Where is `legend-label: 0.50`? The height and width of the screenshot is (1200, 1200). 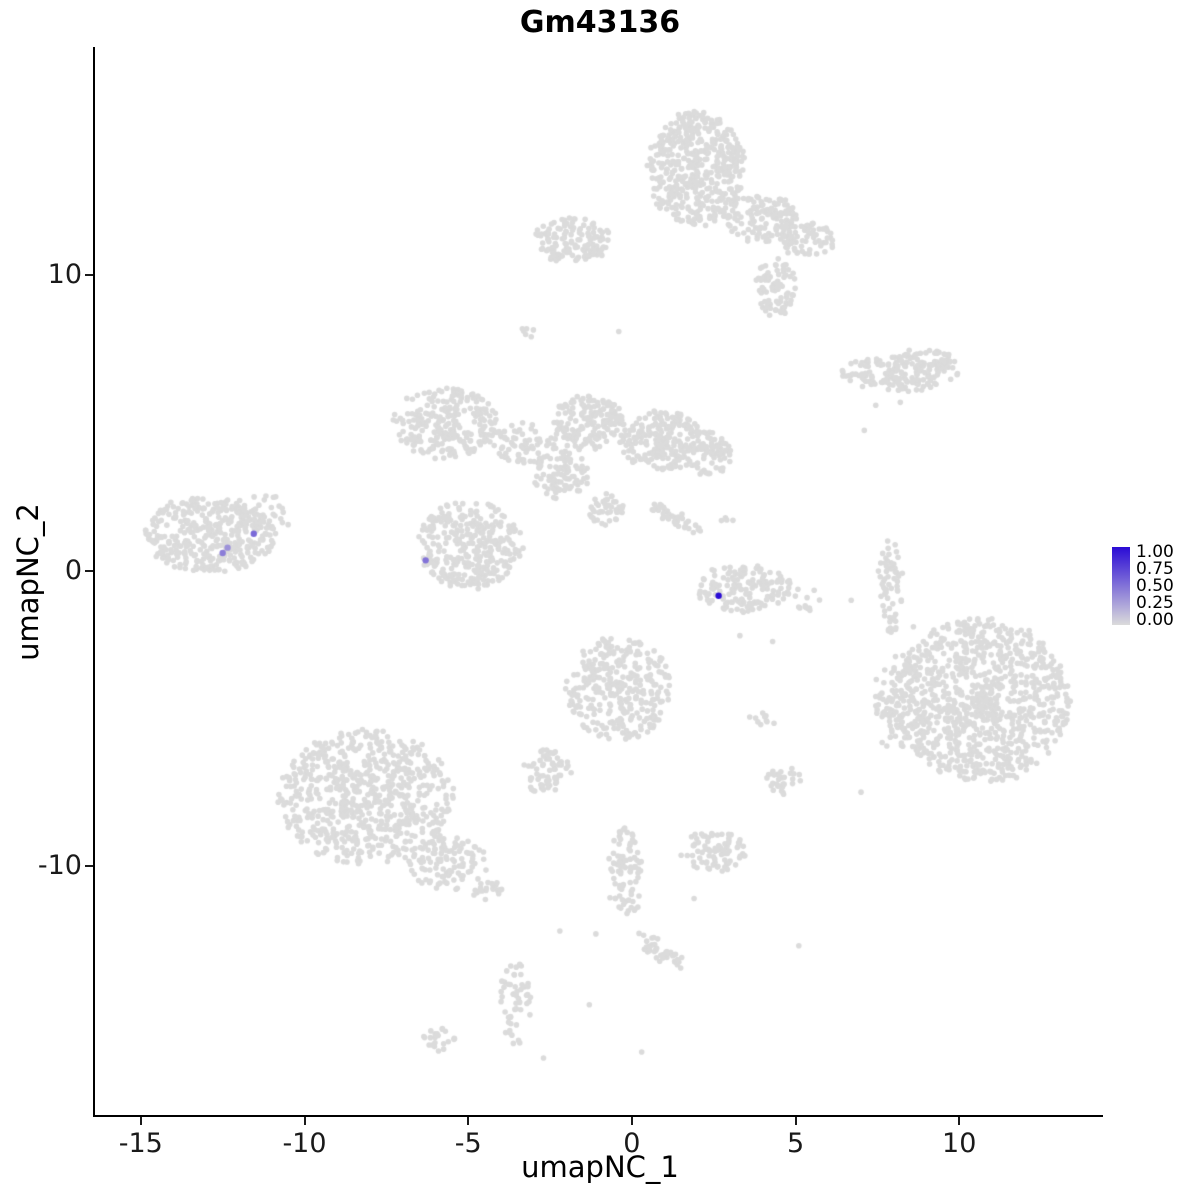
legend-label: 0.50 is located at coordinates (1155, 586).